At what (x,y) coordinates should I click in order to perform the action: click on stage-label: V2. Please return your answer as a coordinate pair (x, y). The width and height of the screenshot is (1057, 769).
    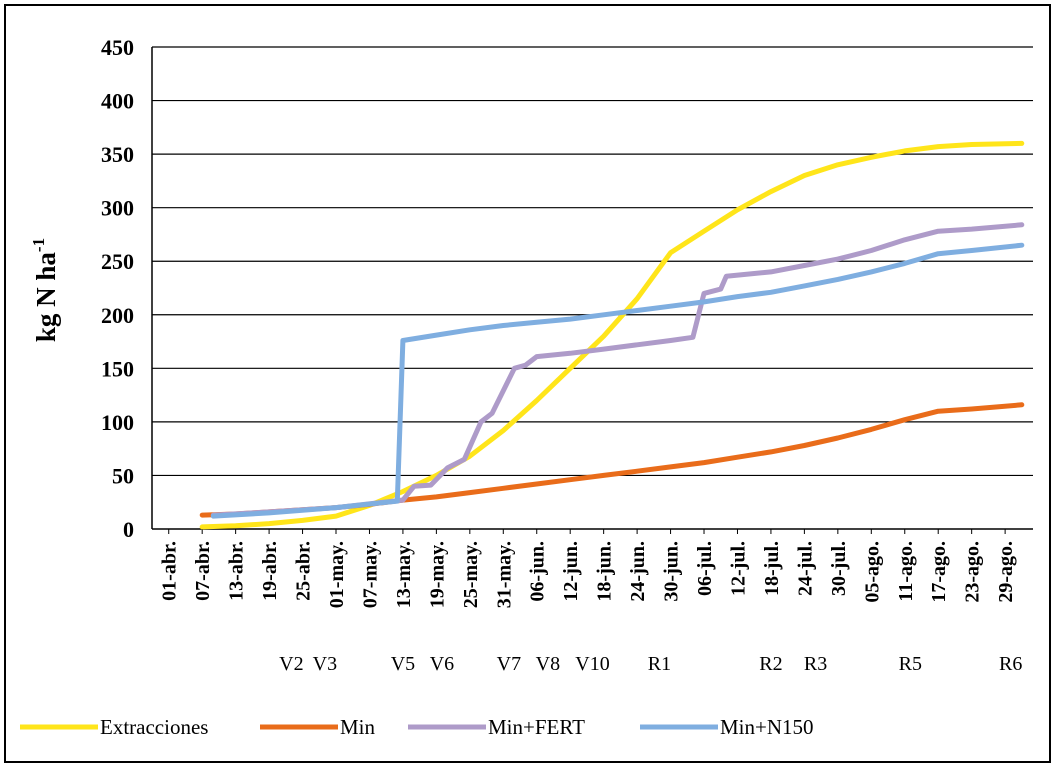
    Looking at the image, I should click on (291, 664).